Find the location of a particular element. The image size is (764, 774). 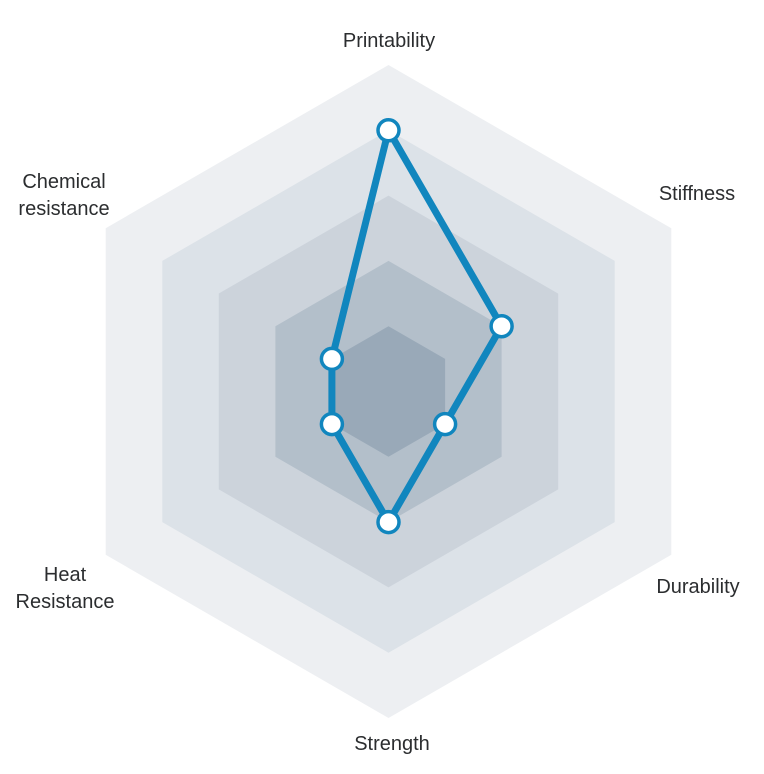

axis-label-chemical-resistance: Chemical resistance is located at coordinates (63, 195).